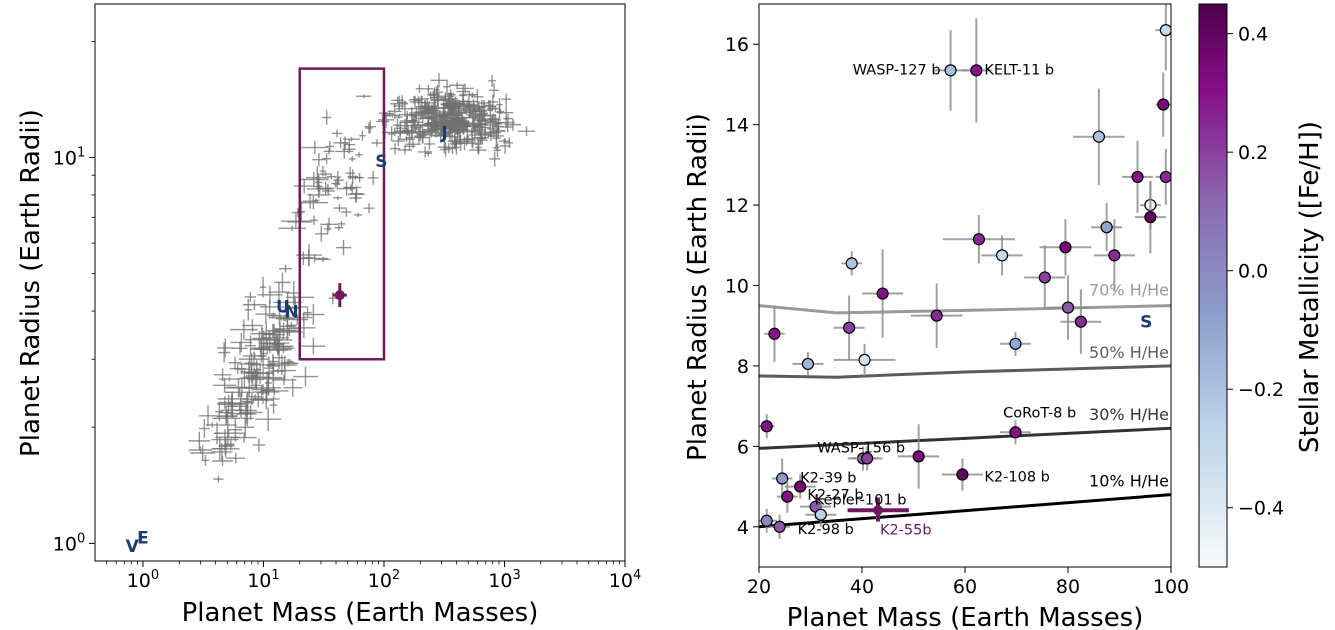 The image size is (1335, 630). I want to click on right-x-tick-label: 20, so click(759, 587).